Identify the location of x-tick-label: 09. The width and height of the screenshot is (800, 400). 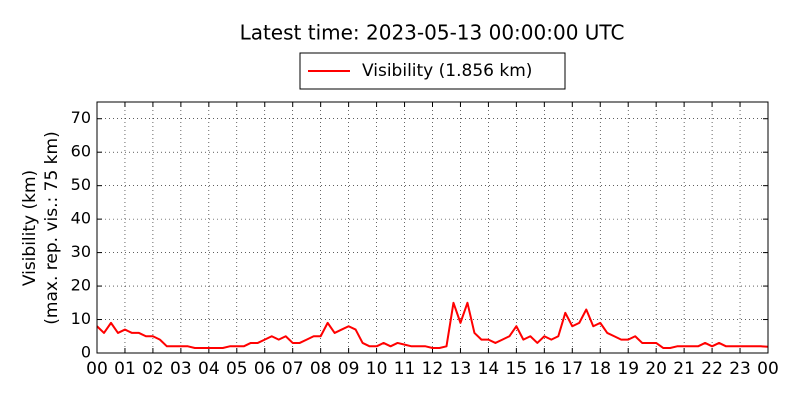
(349, 369).